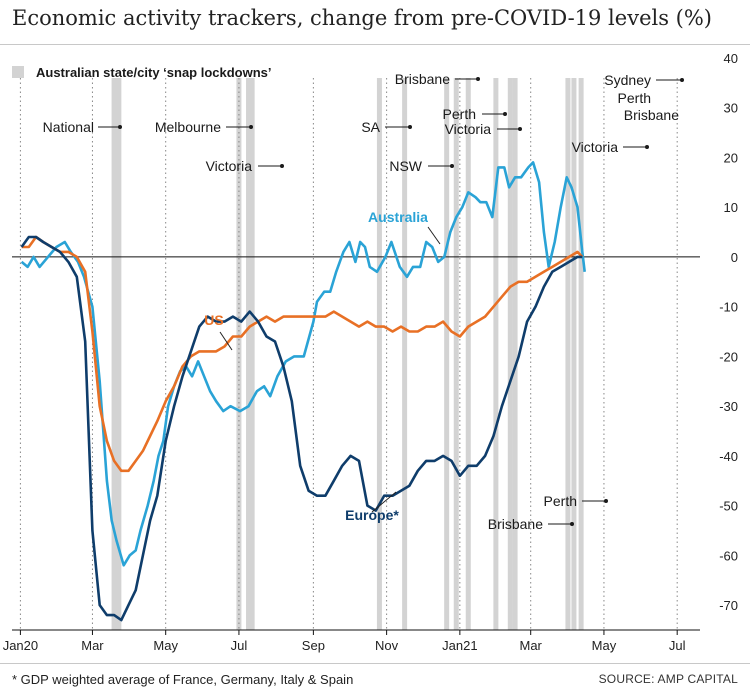  What do you see at coordinates (398, 217) in the screenshot?
I see `series-label: Australia` at bounding box center [398, 217].